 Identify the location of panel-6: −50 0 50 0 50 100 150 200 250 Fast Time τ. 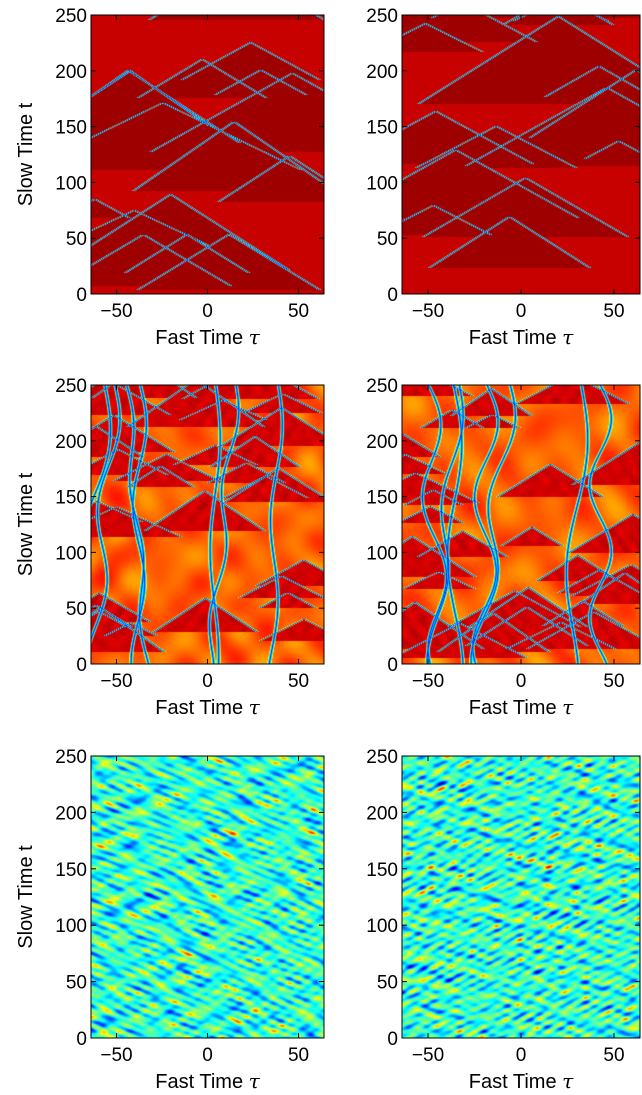
(503, 920).